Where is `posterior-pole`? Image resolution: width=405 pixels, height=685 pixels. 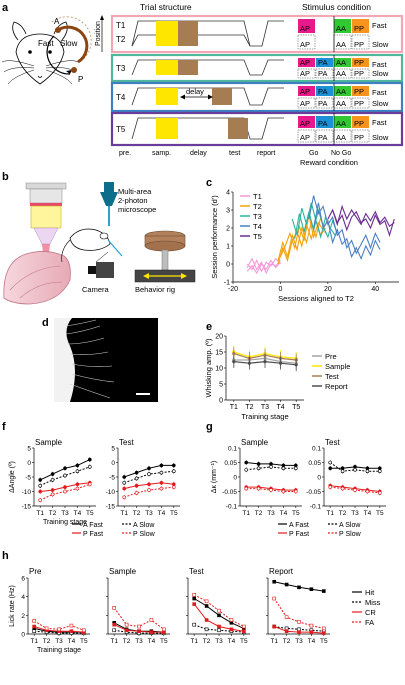 posterior-pole is located at coordinates (74, 70).